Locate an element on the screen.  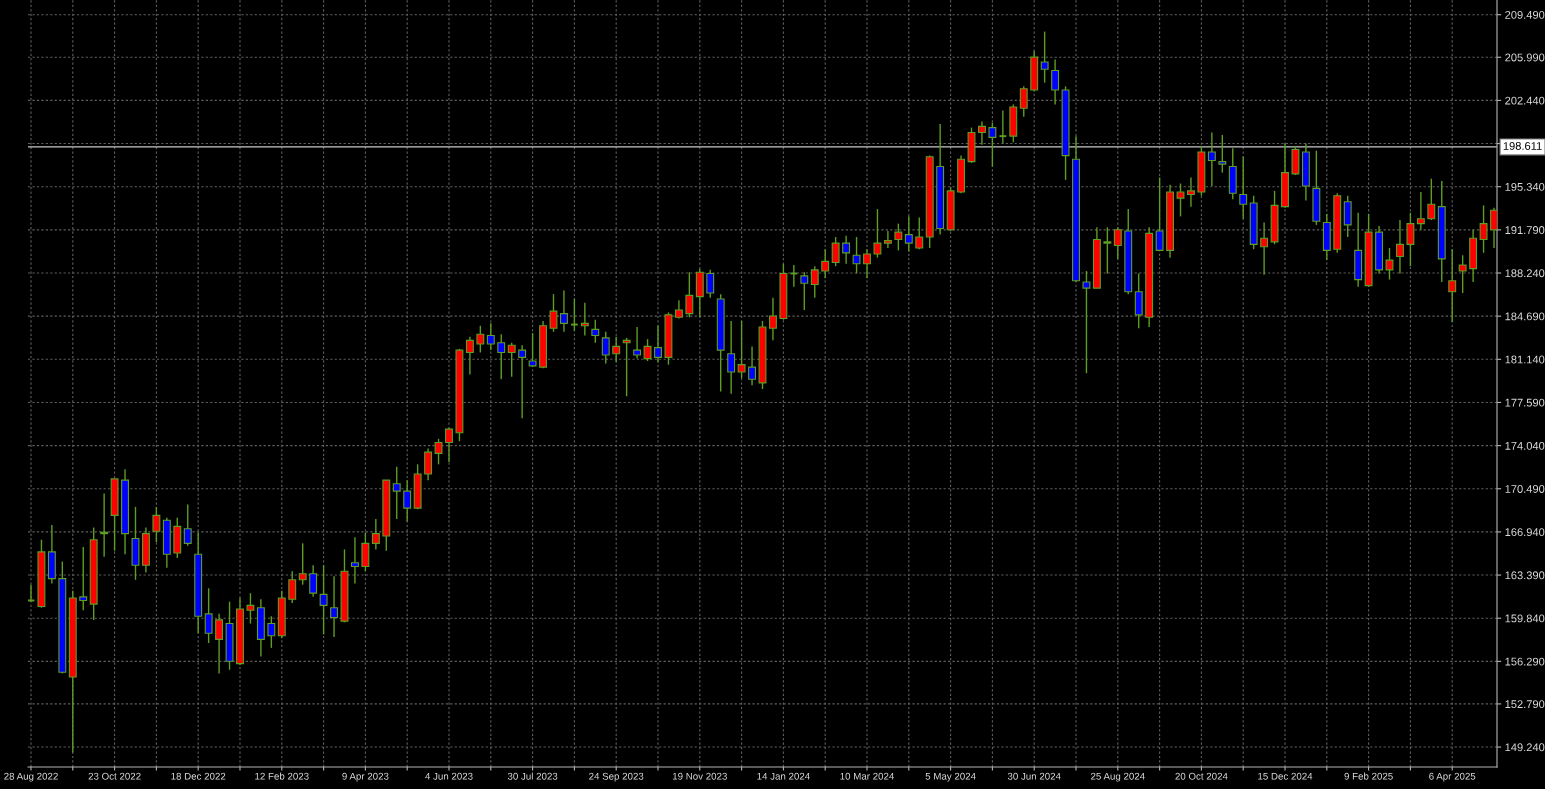
y-tick-label: 170.490 is located at coordinates (1525, 489).